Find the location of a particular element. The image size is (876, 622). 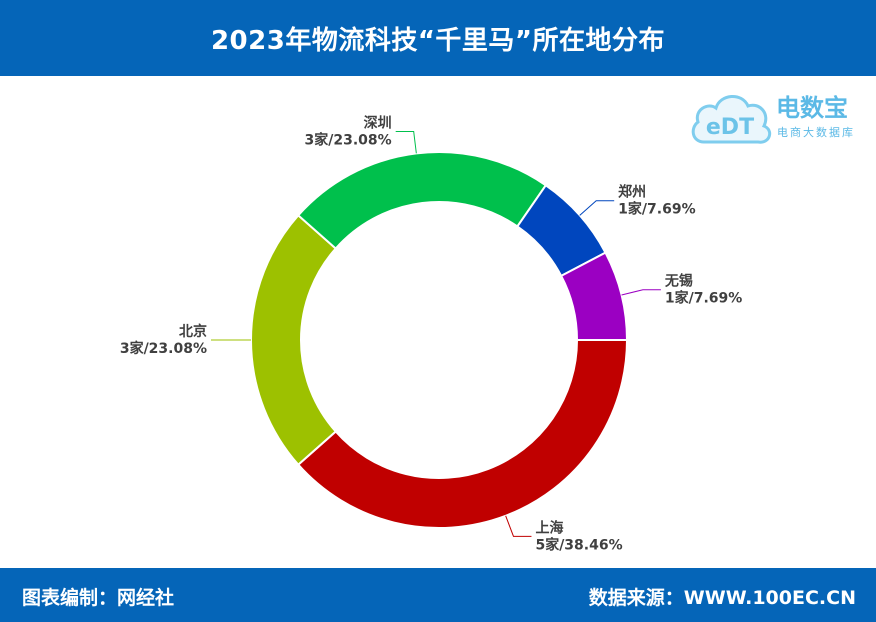

chart-title-banner: 2023年物流科技“千里马”所在地分布 is located at coordinates (438, 38).